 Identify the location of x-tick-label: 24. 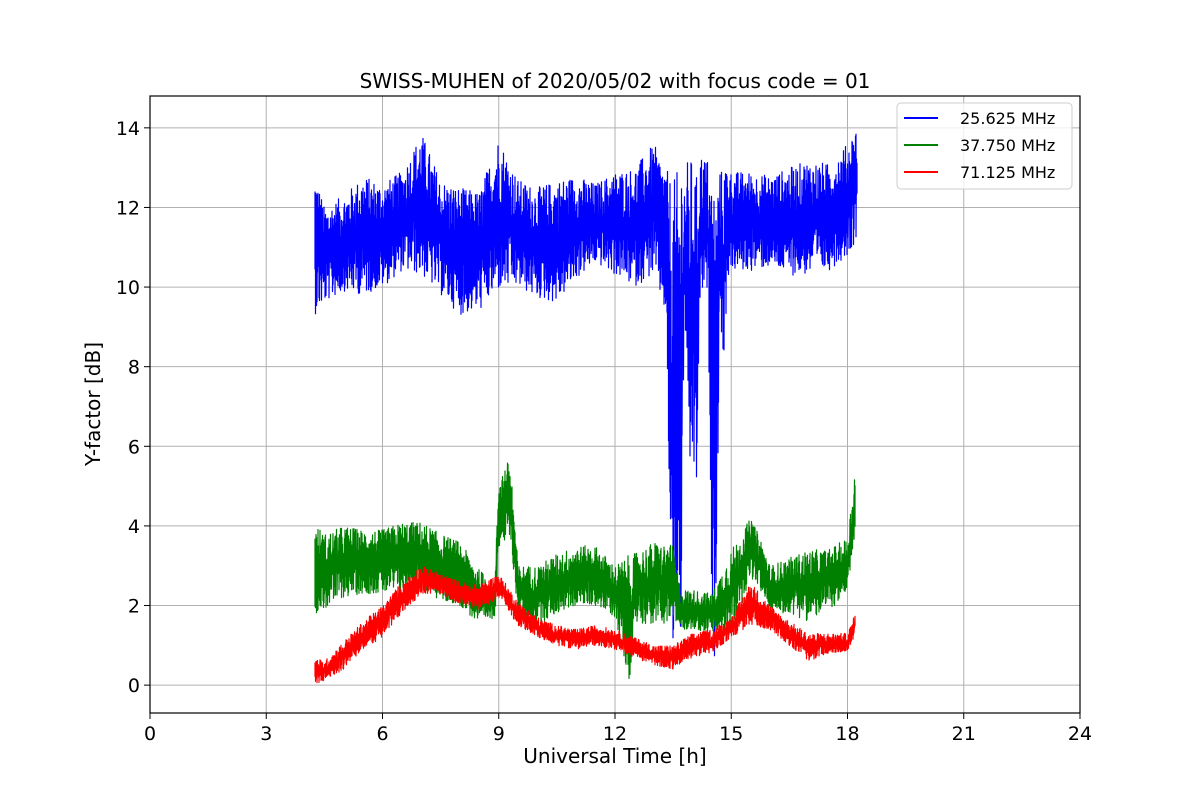
(1080, 734).